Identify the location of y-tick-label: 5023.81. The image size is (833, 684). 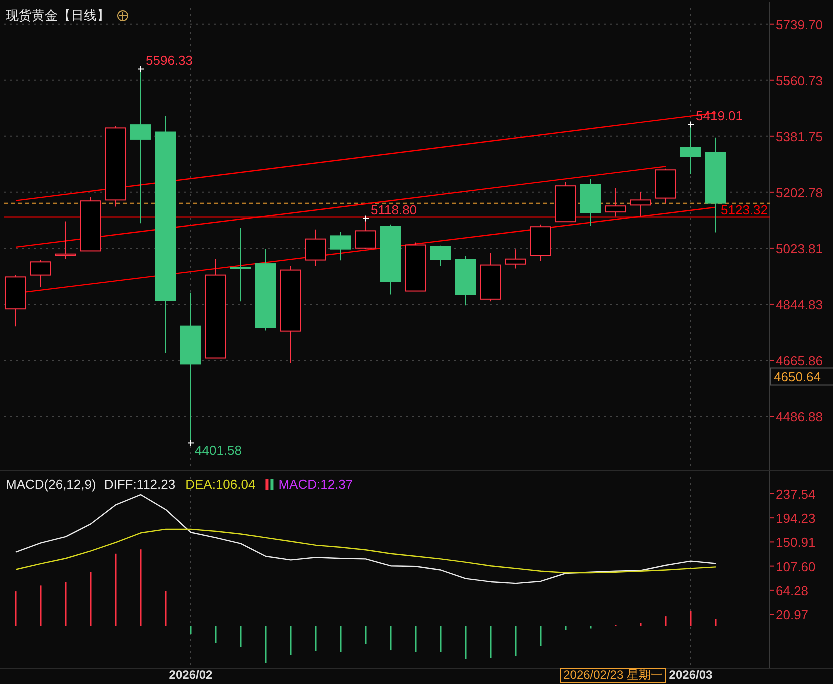
(799, 248).